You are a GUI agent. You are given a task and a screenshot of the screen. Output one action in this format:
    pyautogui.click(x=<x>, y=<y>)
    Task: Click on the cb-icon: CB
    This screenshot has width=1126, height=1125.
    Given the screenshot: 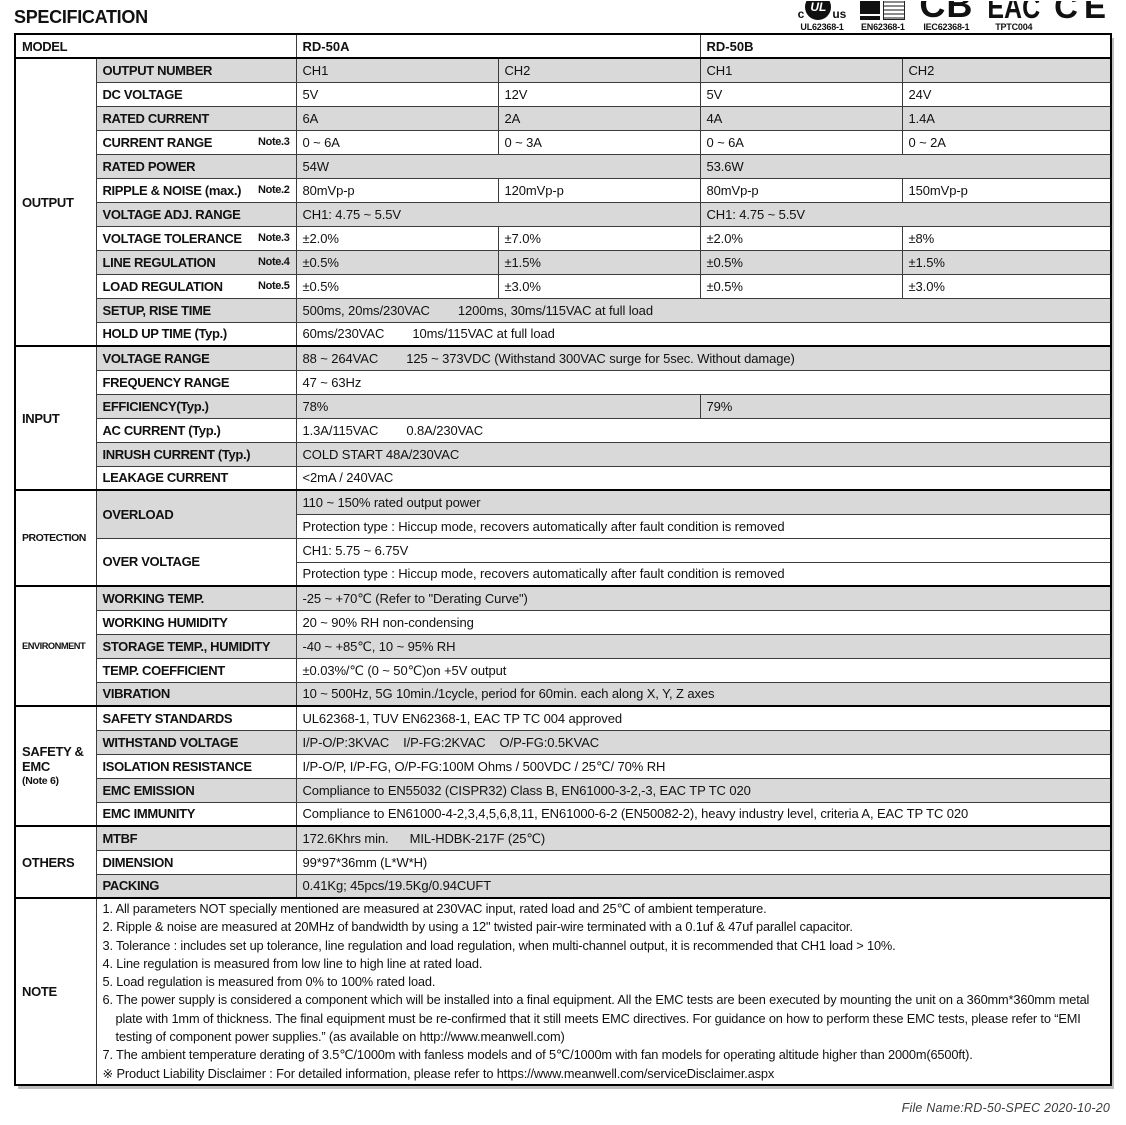 What is the action you would take?
    pyautogui.click(x=946, y=10)
    